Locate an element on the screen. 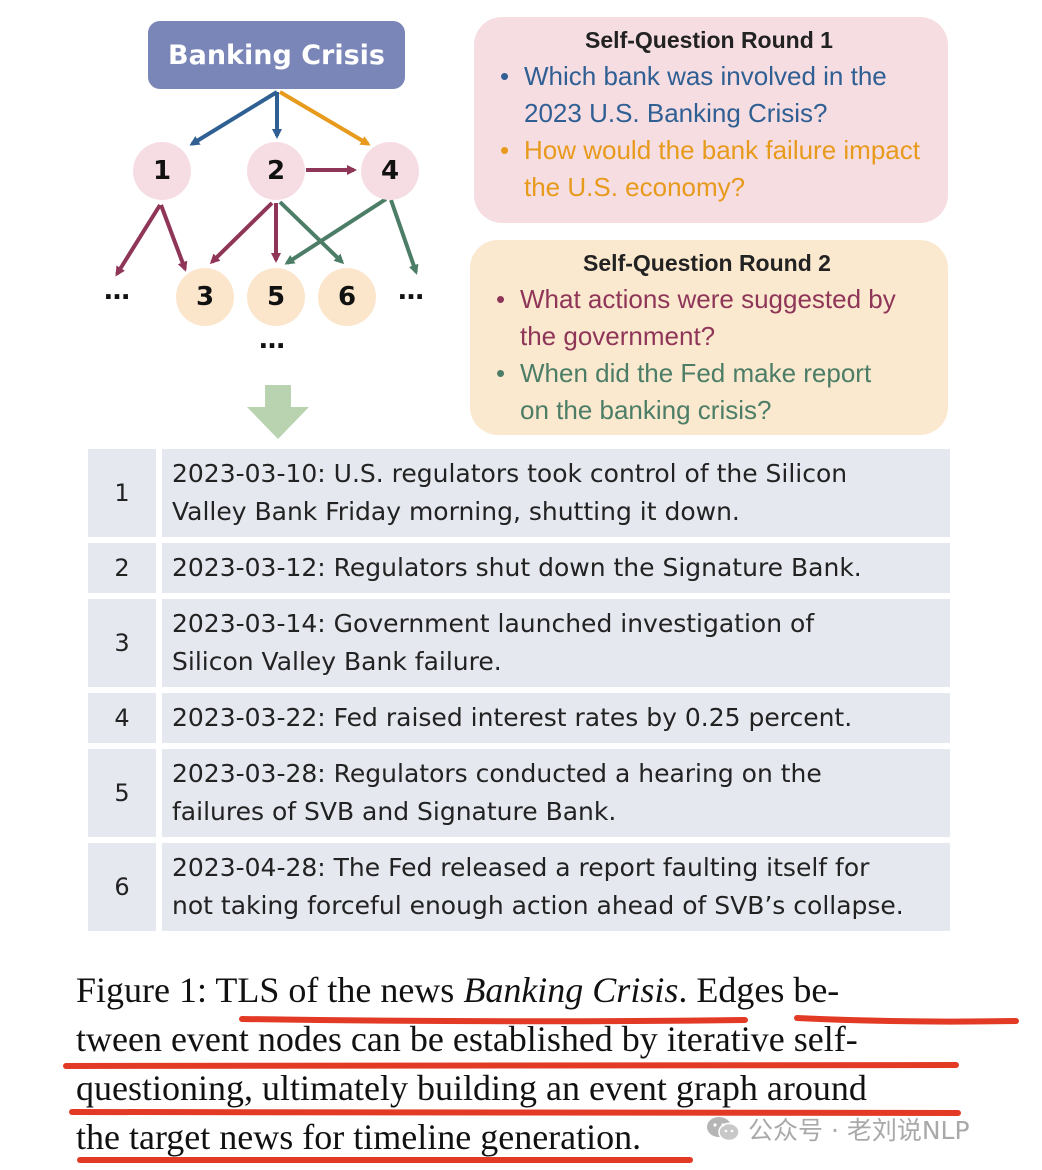  watermark-text: 公众号 · 老刘说NLP is located at coordinates (859, 1130).